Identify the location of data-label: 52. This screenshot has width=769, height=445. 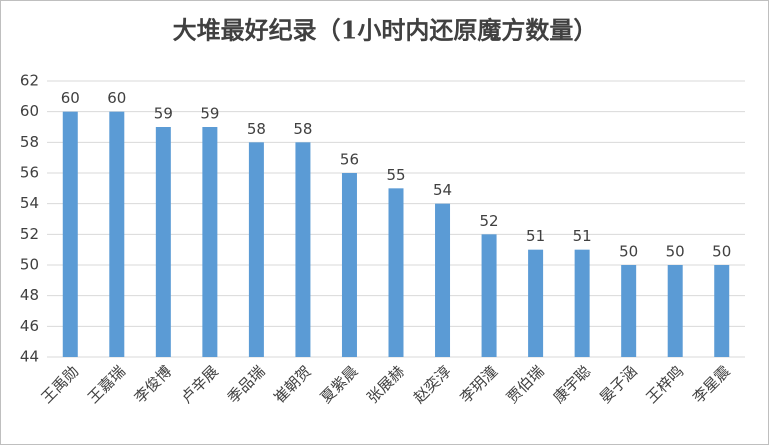
(489, 221).